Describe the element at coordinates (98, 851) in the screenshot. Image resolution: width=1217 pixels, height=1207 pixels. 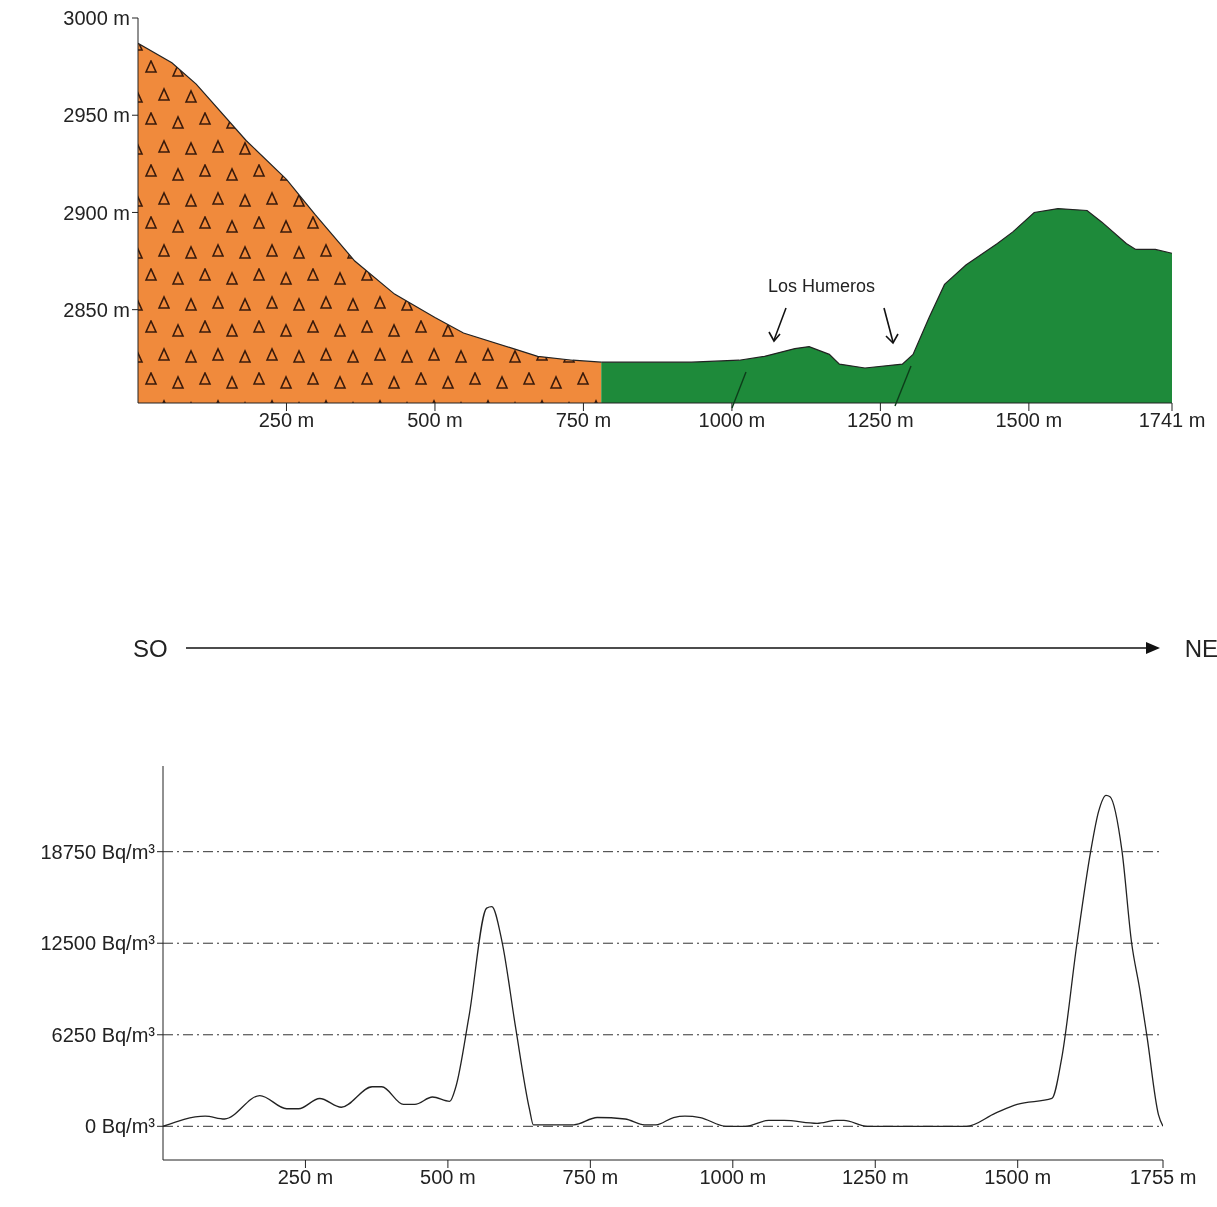
I see `y-tick-label: 18750 Bq/m³` at that location.